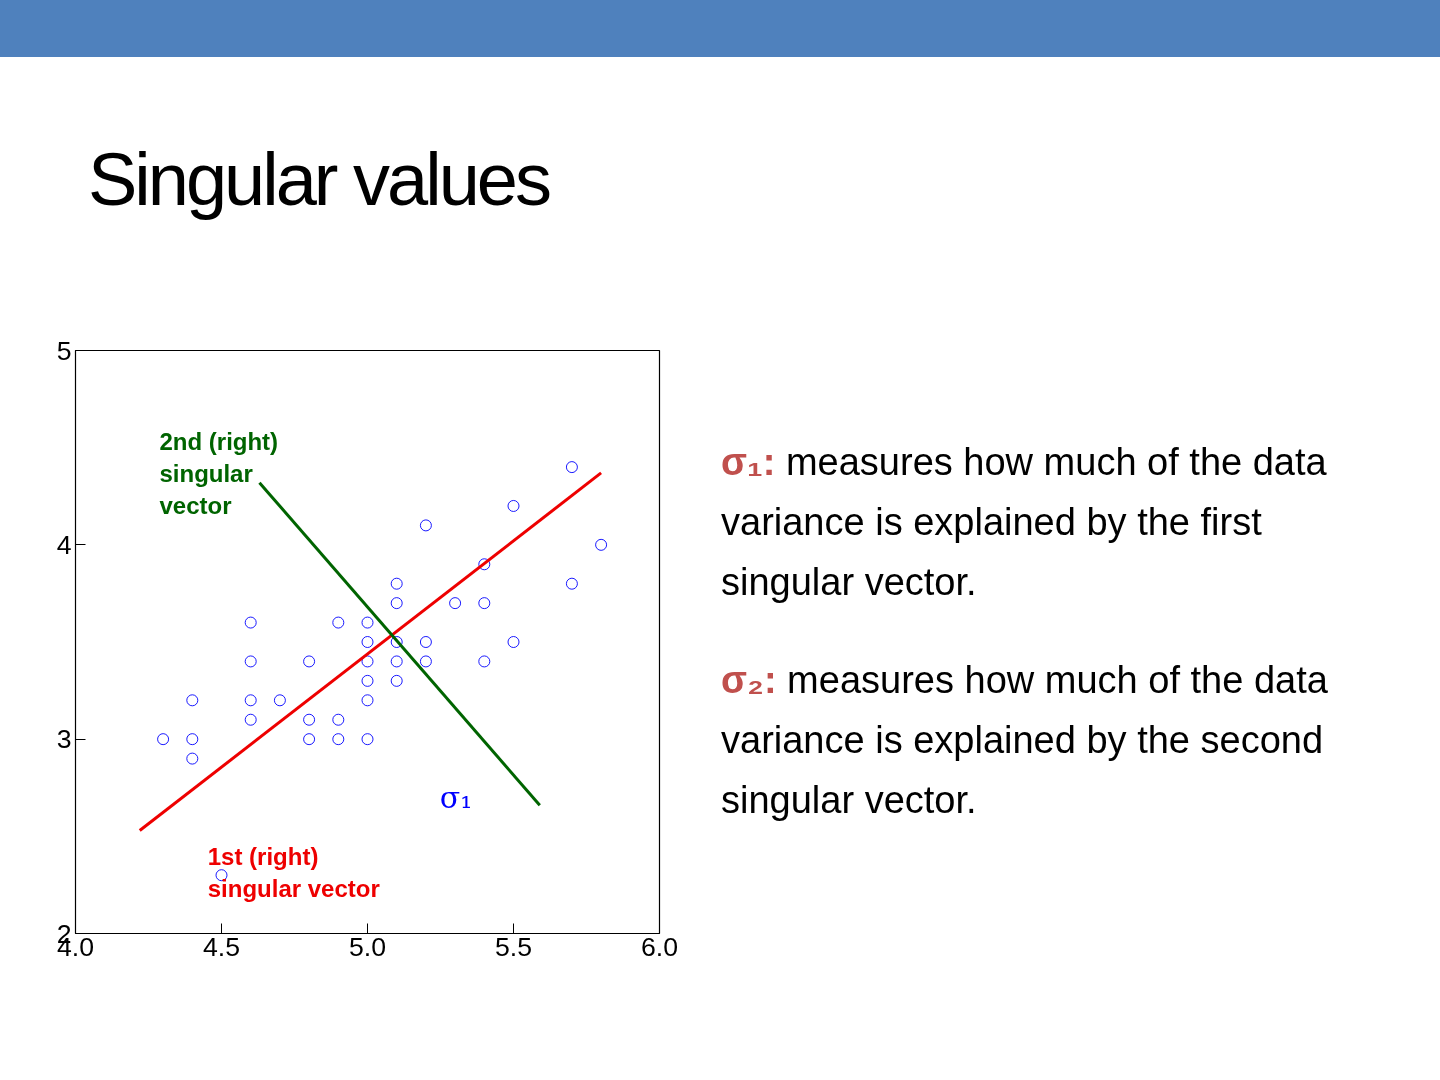  Describe the element at coordinates (1024, 522) in the screenshot. I see `text: σ₁: measures how much of the data variance is explained by the first singular vector.` at that location.